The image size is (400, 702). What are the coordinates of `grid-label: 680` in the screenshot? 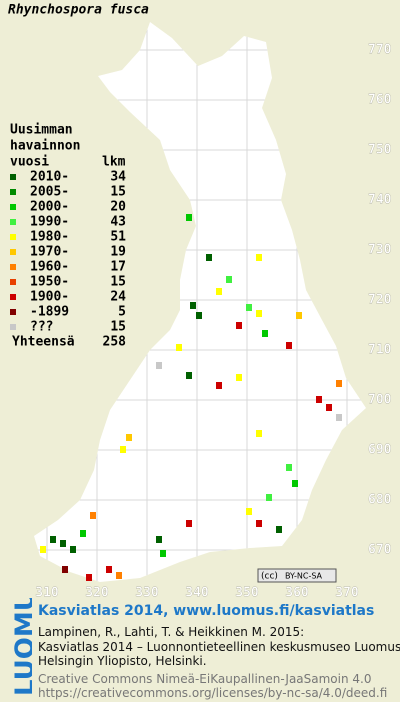 It's located at (380, 500).